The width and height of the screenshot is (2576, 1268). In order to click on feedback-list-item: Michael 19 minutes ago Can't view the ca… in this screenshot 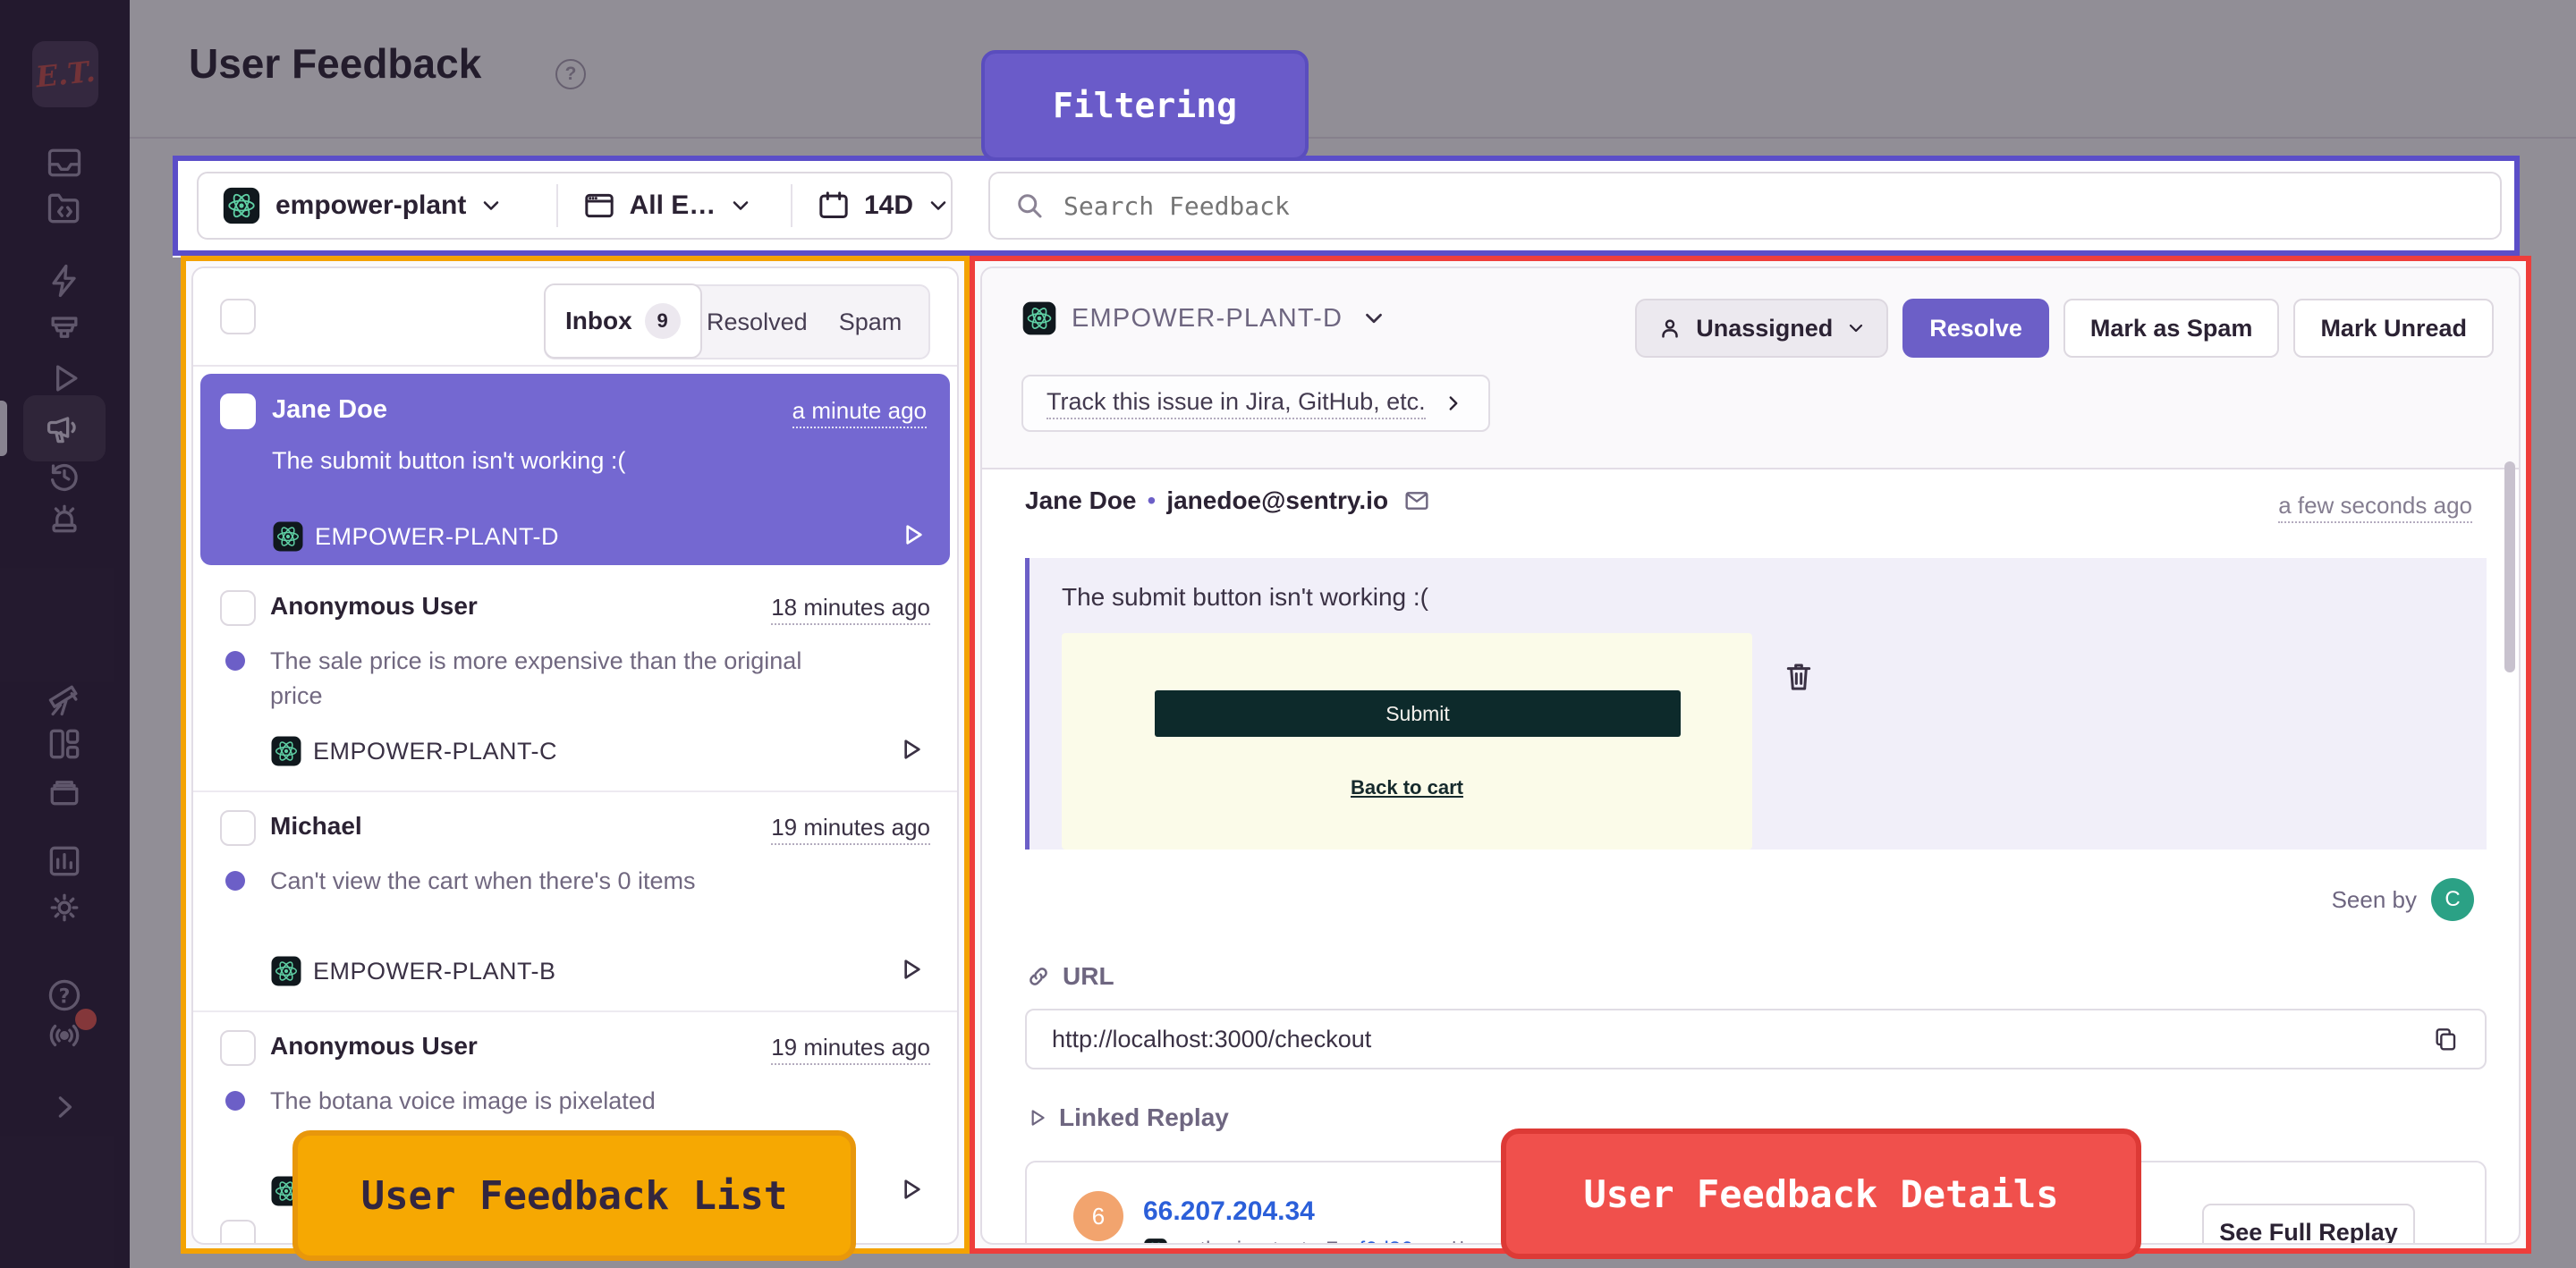, I will do `click(575, 902)`.